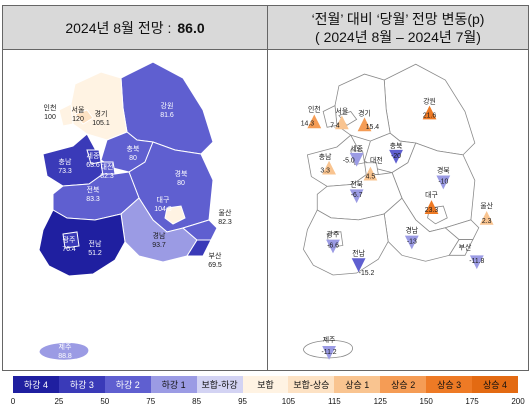  What do you see at coordinates (486, 205) in the screenshot?
I see `change-ulsan-name: 울산` at bounding box center [486, 205].